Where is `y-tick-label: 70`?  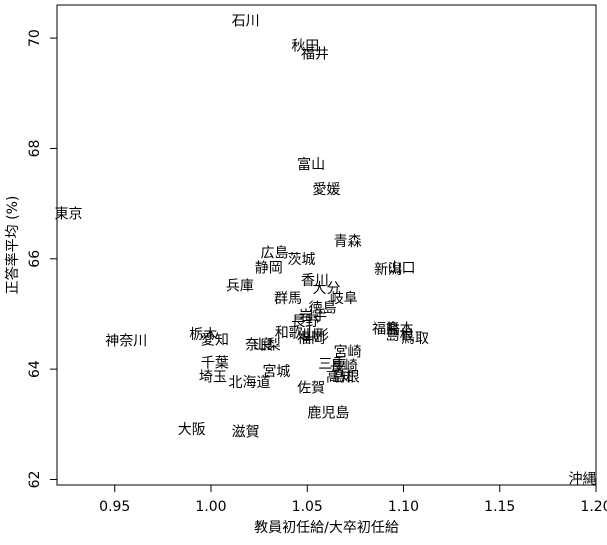 y-tick-label: 70 is located at coordinates (35, 38).